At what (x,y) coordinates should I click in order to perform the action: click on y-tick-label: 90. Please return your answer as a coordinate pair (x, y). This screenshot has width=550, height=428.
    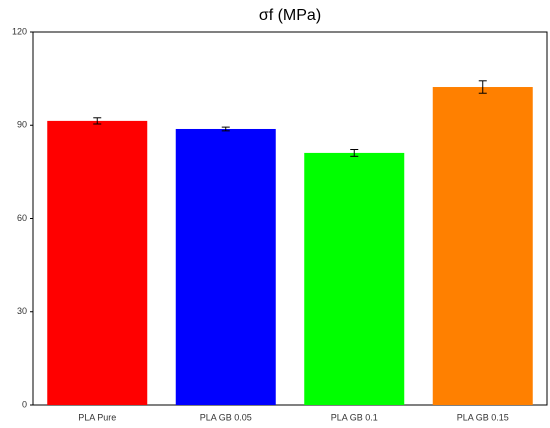
    Looking at the image, I should click on (22, 125).